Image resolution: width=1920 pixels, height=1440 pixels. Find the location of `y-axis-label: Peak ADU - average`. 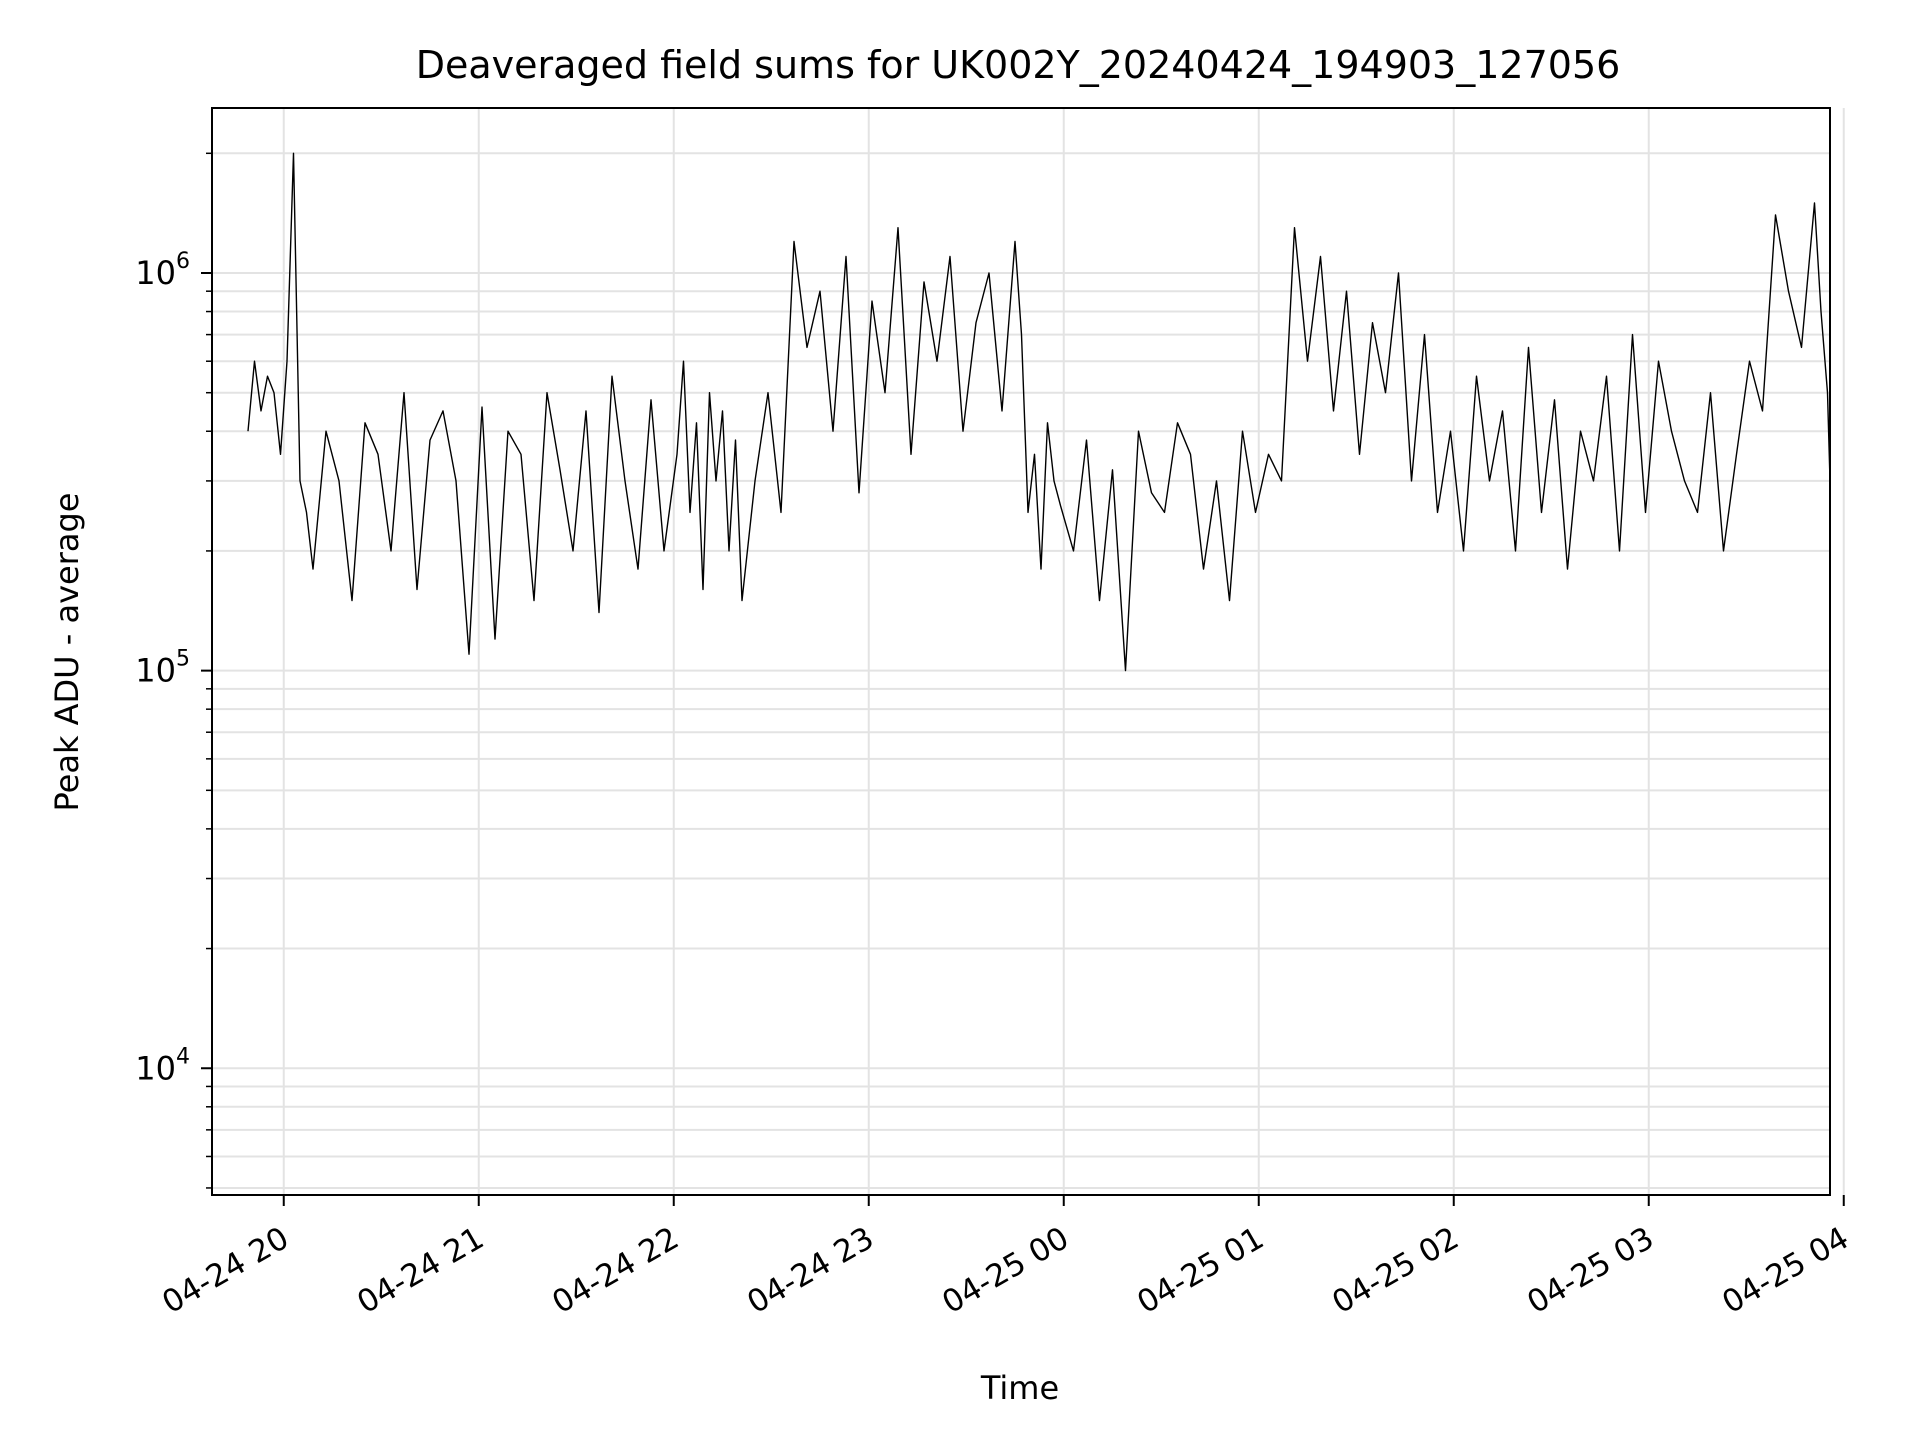

y-axis-label: Peak ADU - average is located at coordinates (67, 652).